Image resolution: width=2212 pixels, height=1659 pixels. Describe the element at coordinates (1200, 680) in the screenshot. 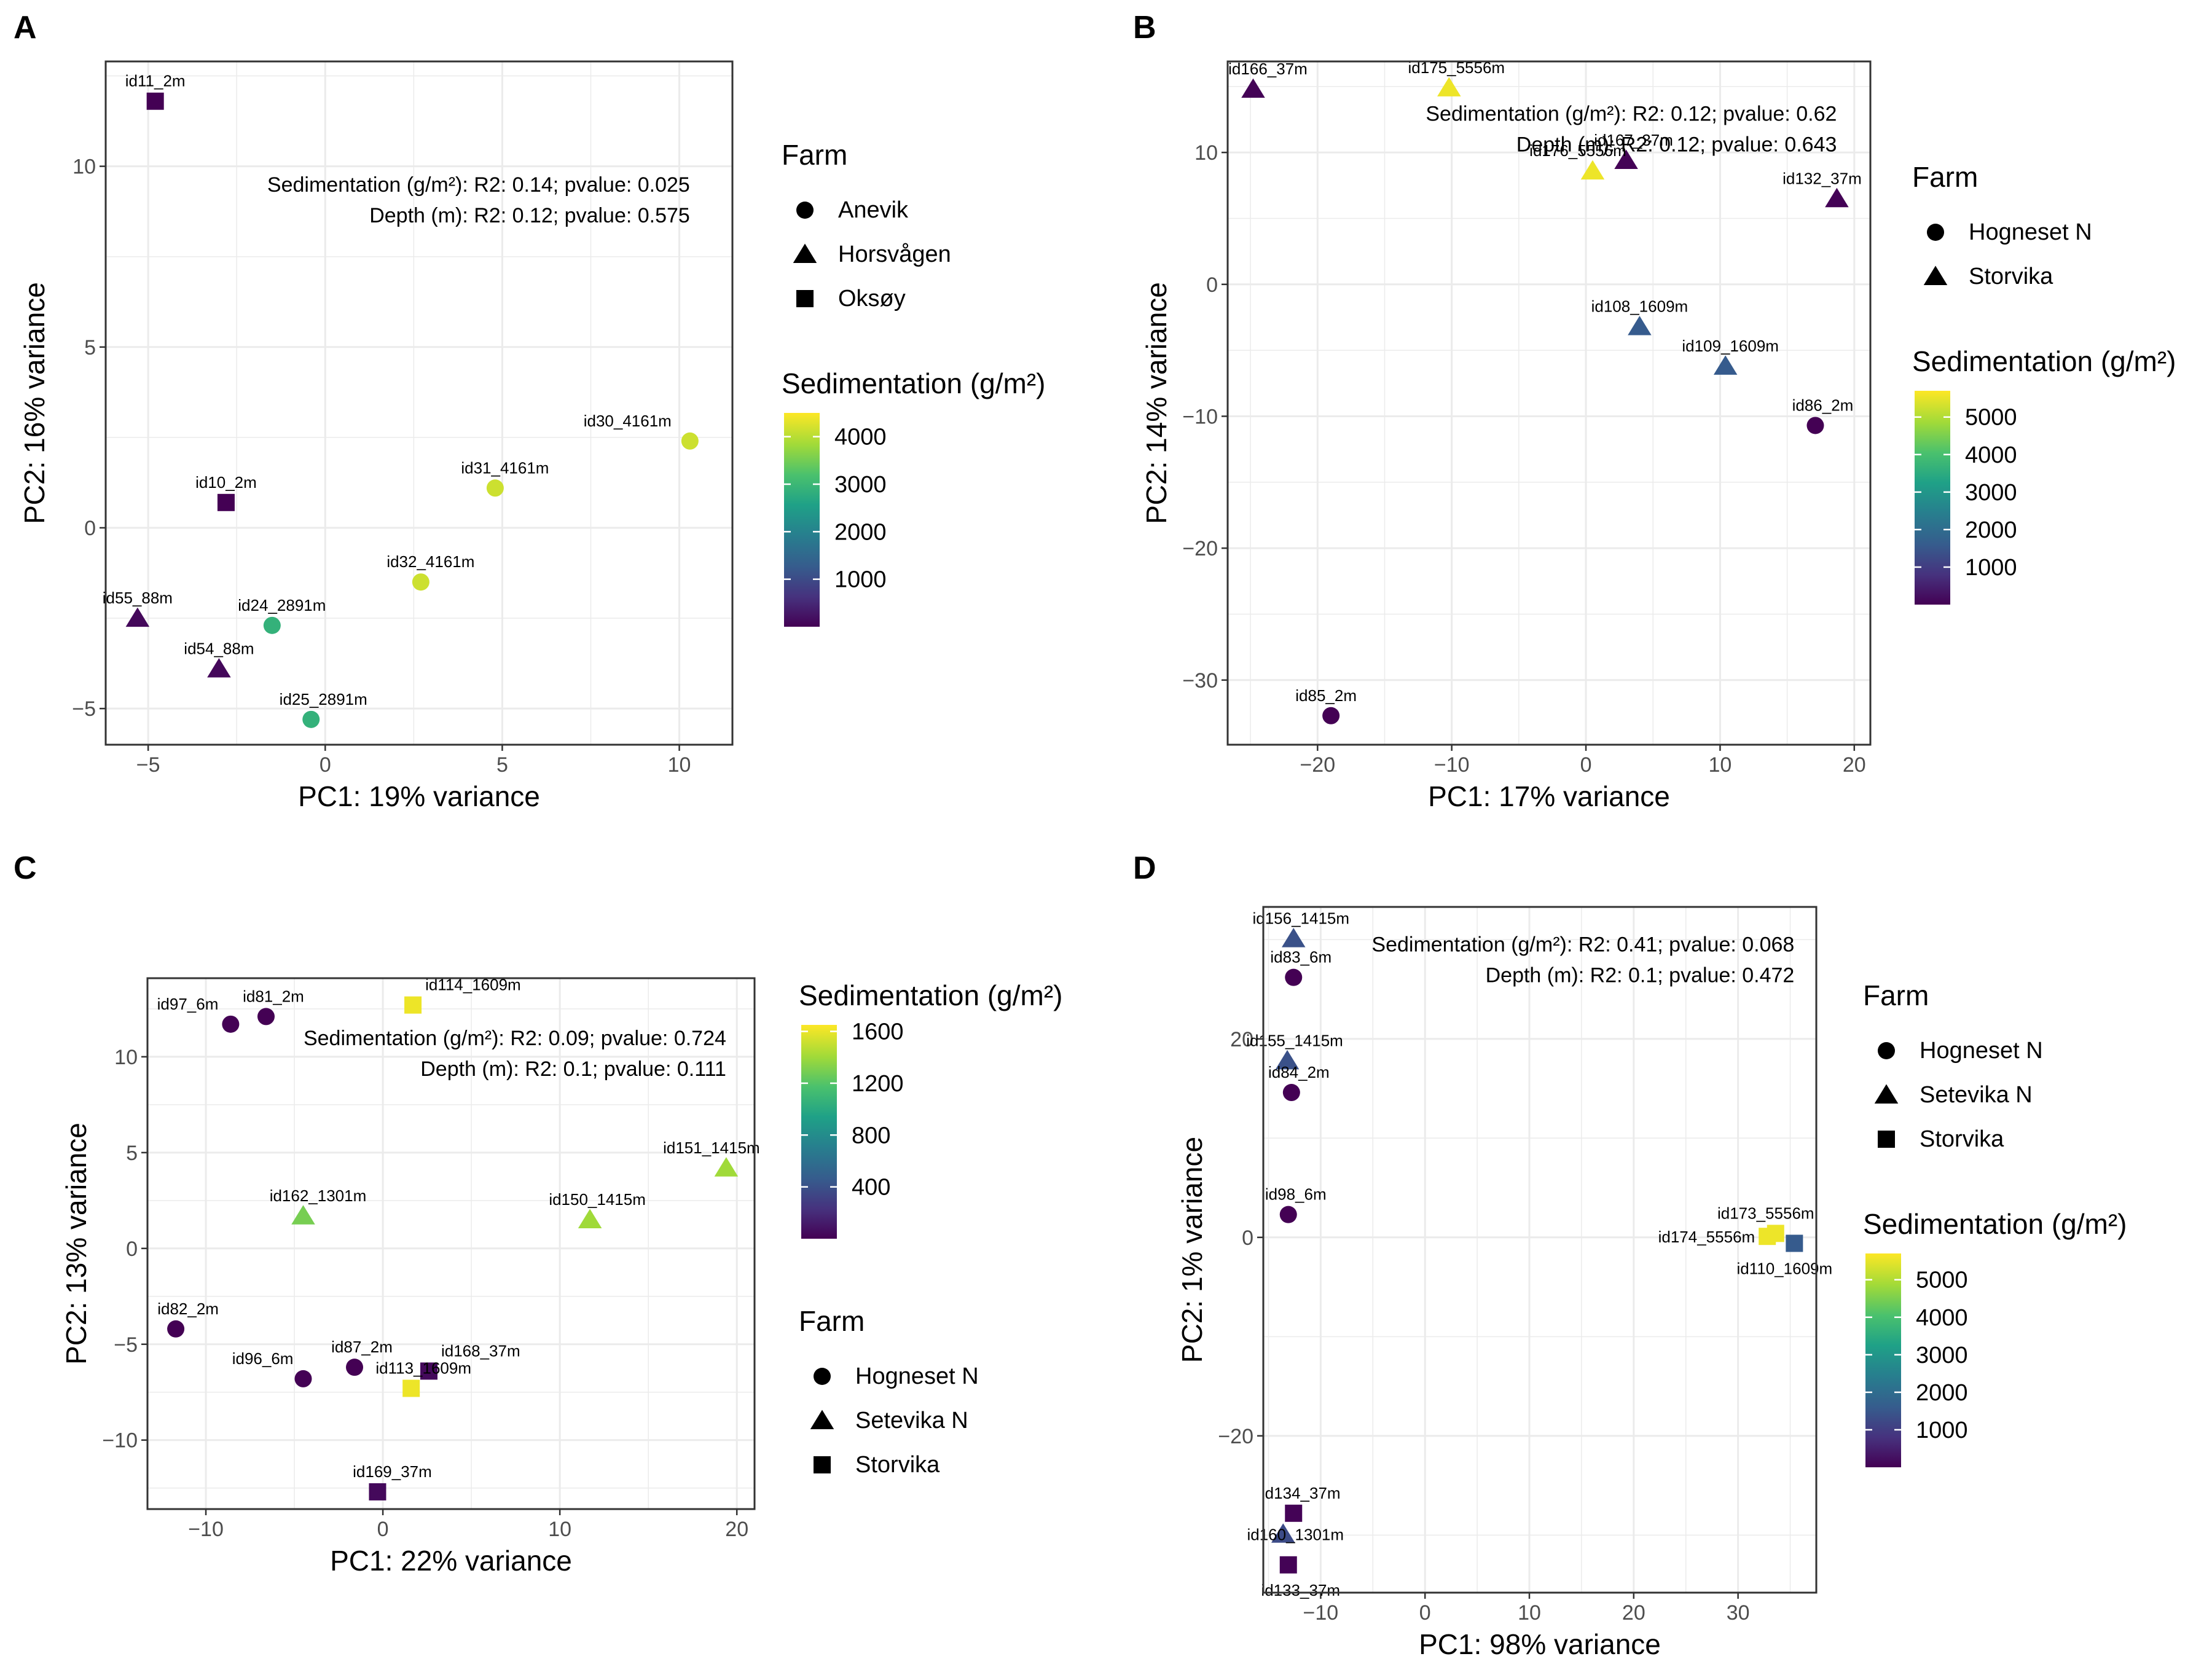

I see `y-tick-label: −30` at that location.